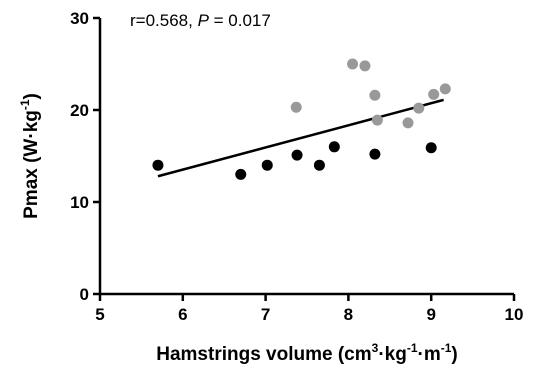 The width and height of the screenshot is (546, 368). I want to click on regression-line, so click(300, 138).